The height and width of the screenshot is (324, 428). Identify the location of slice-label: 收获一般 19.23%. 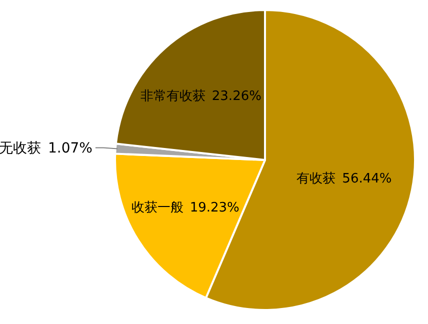
(185, 208).